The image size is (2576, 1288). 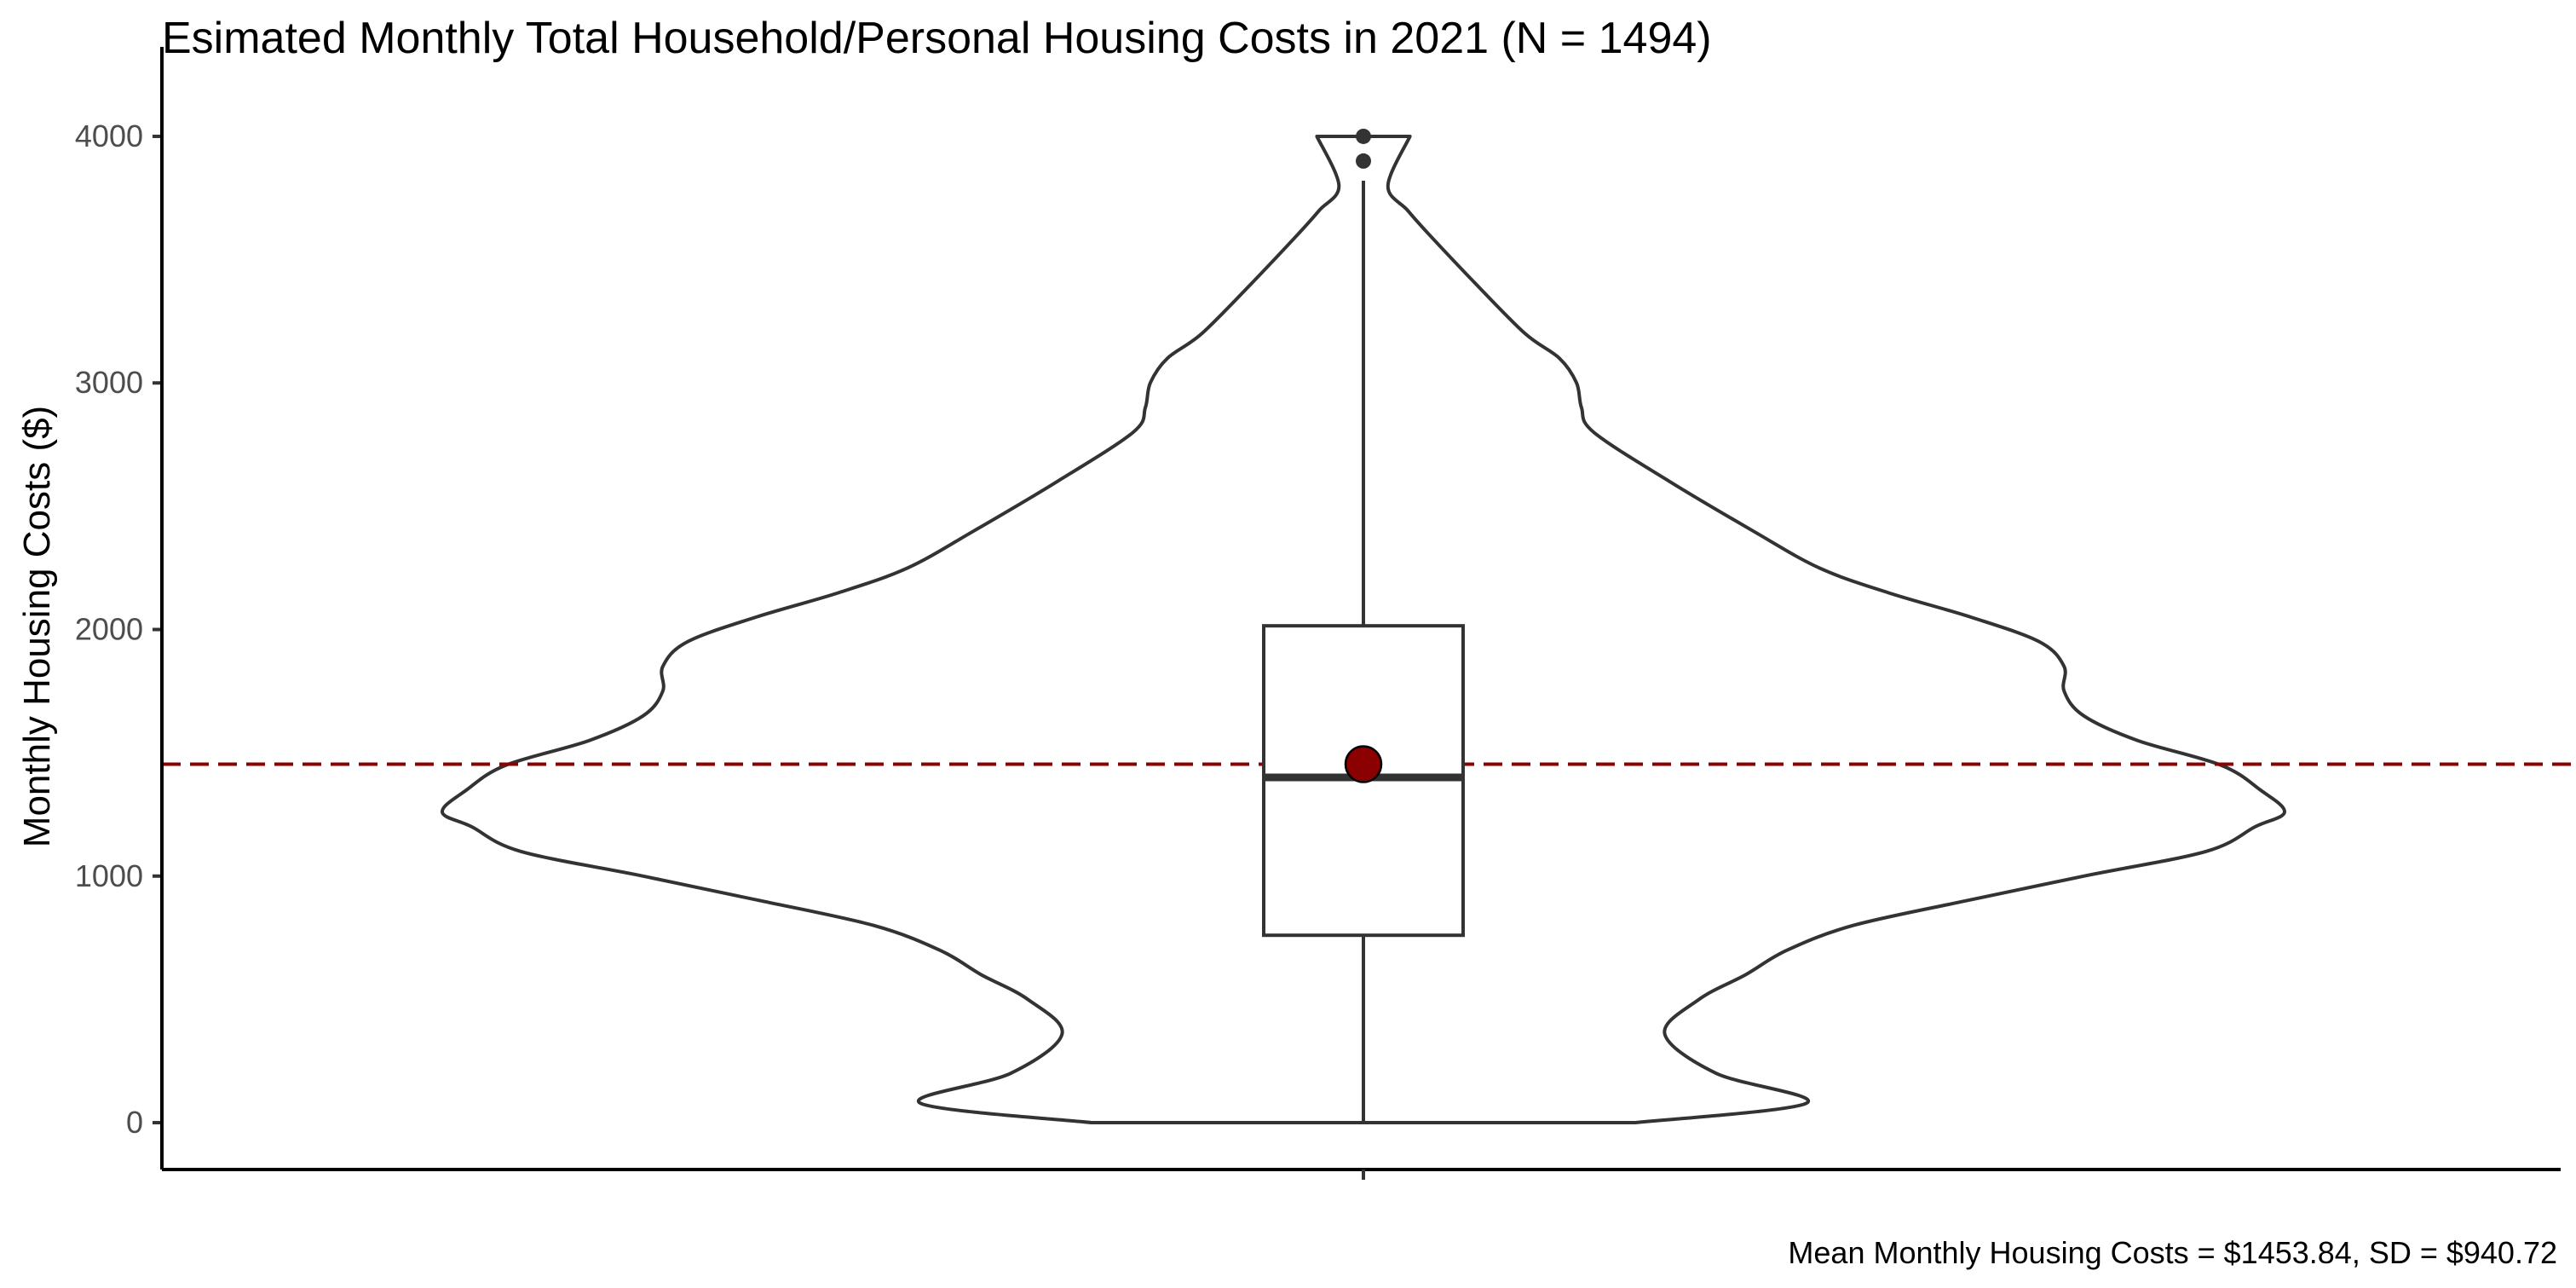 What do you see at coordinates (37, 626) in the screenshot?
I see `y-axis-label: Monthly Housing Costs ($)` at bounding box center [37, 626].